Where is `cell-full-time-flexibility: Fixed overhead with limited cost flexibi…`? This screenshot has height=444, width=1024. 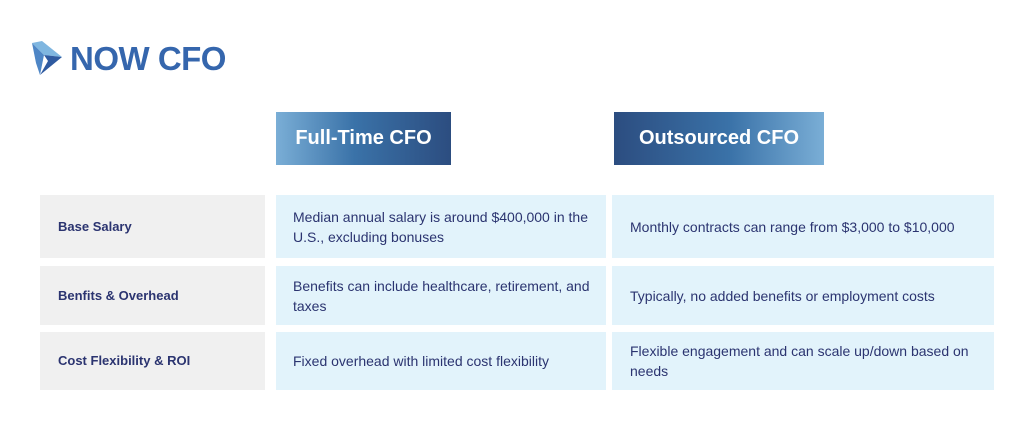 cell-full-time-flexibility: Fixed overhead with limited cost flexibi… is located at coordinates (441, 361).